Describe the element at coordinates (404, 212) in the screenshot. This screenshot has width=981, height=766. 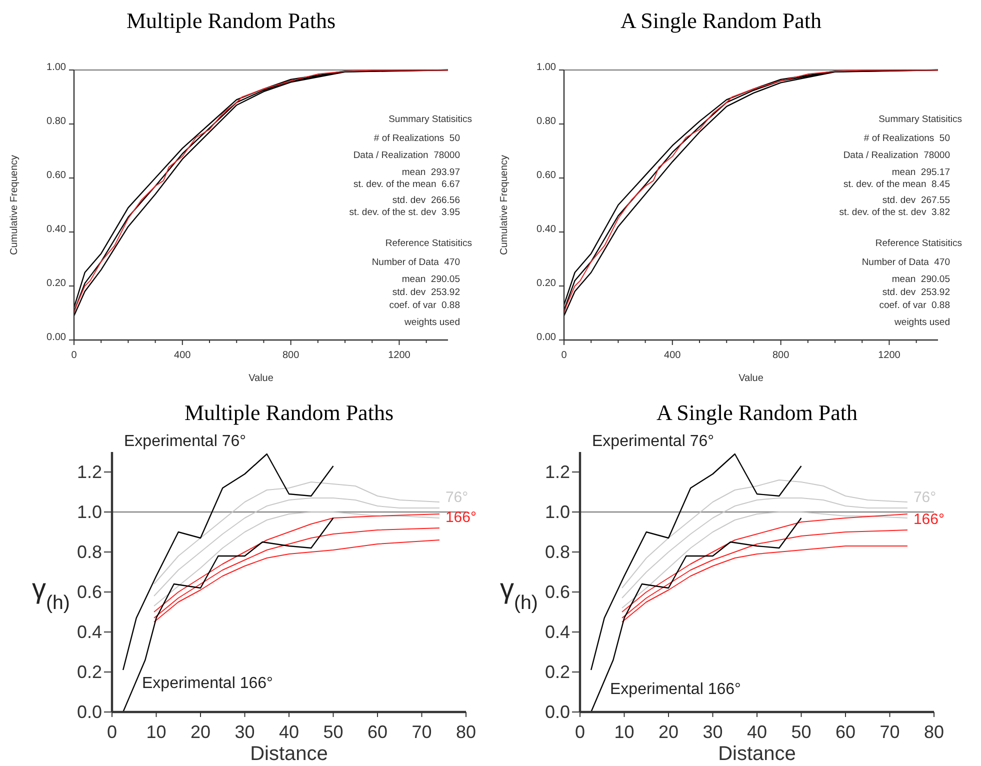
I see `annotation: st. dev. of the st. dev 3.95` at that location.